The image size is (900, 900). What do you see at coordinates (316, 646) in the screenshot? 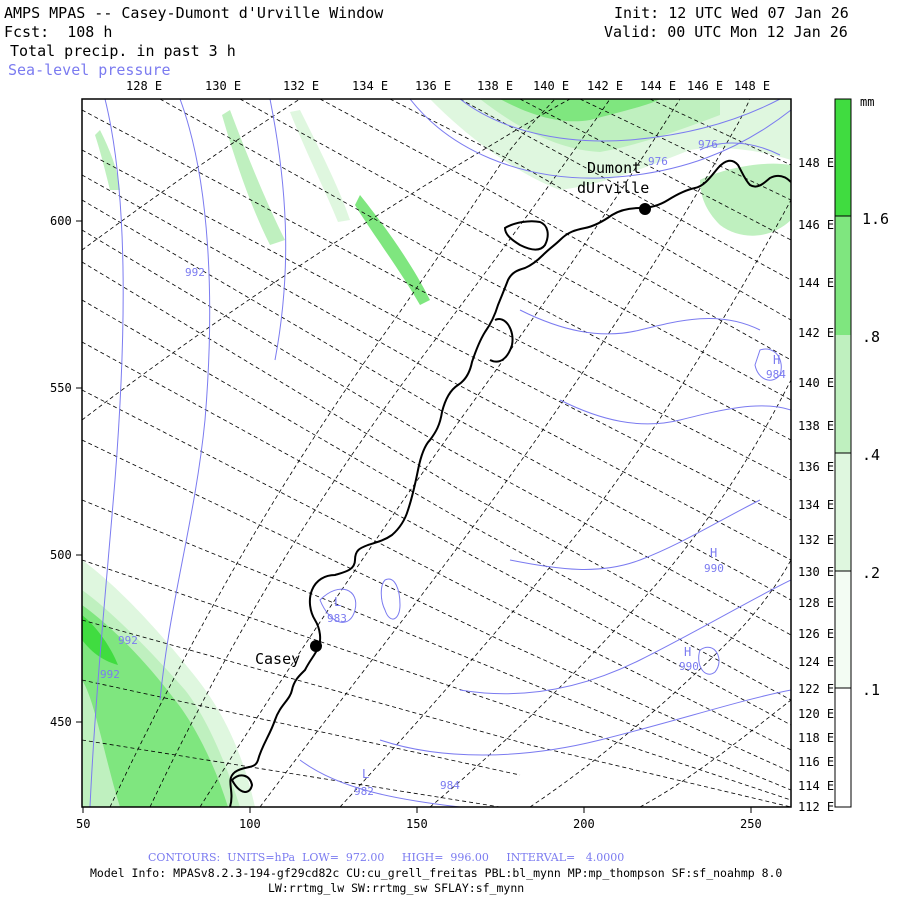
I see `casey-station-marker` at bounding box center [316, 646].